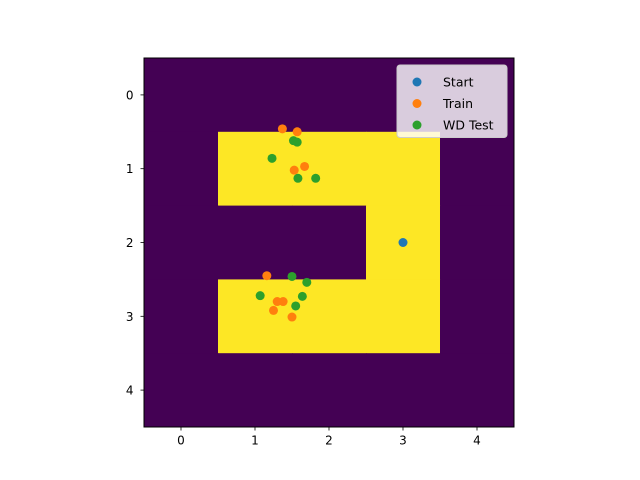 The width and height of the screenshot is (640, 480). What do you see at coordinates (130, 317) in the screenshot?
I see `y-tick-label: 3` at bounding box center [130, 317].